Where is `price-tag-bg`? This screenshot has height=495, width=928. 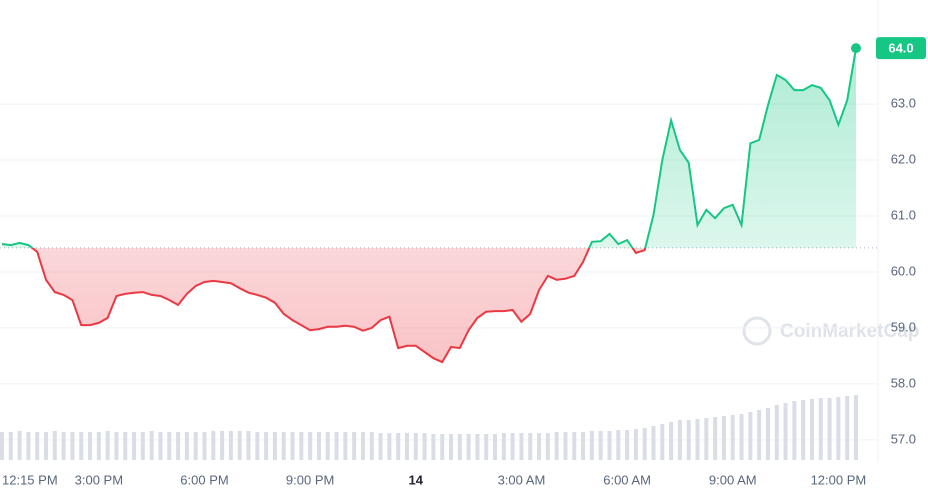
price-tag-bg is located at coordinates (901, 48).